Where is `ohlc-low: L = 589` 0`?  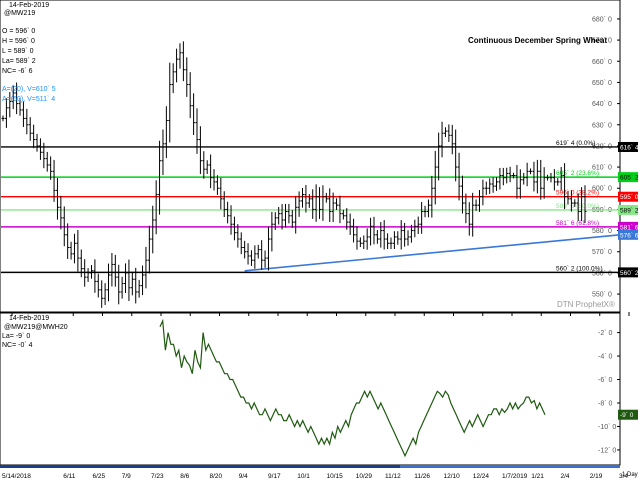
ohlc-low: L = 589` 0 is located at coordinates (18, 51).